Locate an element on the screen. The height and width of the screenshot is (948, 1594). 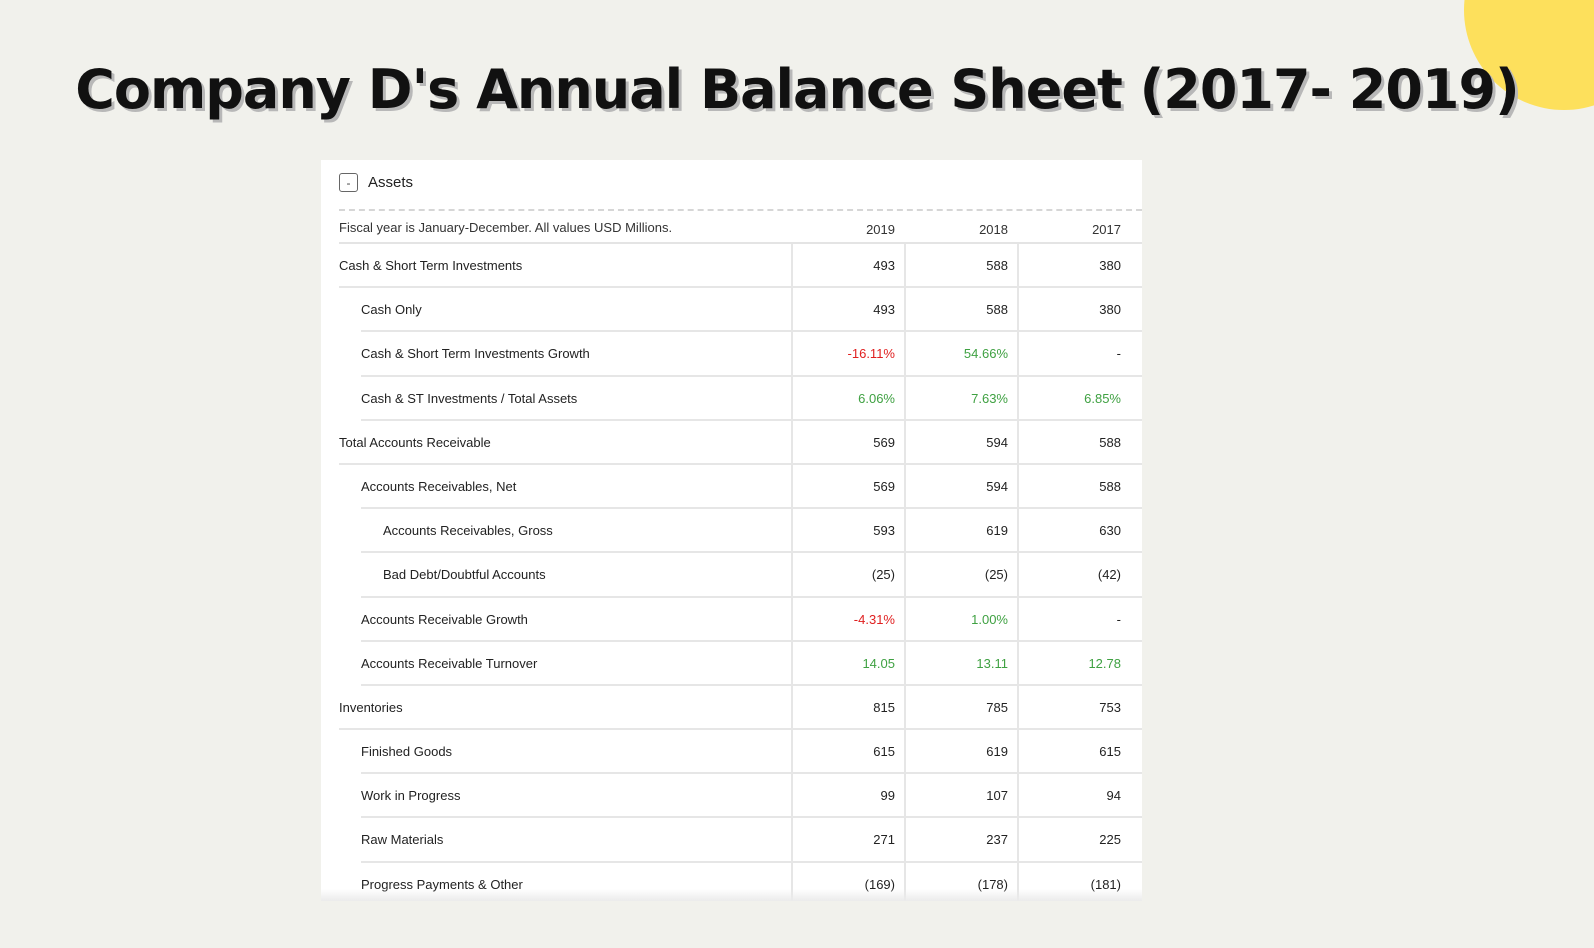
scroll-fade is located at coordinates (731, 895).